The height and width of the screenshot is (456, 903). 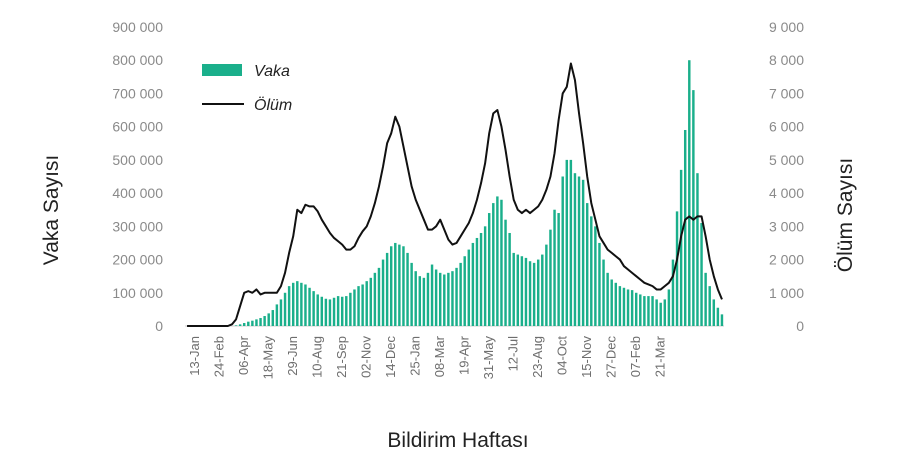 What do you see at coordinates (800, 326) in the screenshot?
I see `right-tick-label: 0` at bounding box center [800, 326].